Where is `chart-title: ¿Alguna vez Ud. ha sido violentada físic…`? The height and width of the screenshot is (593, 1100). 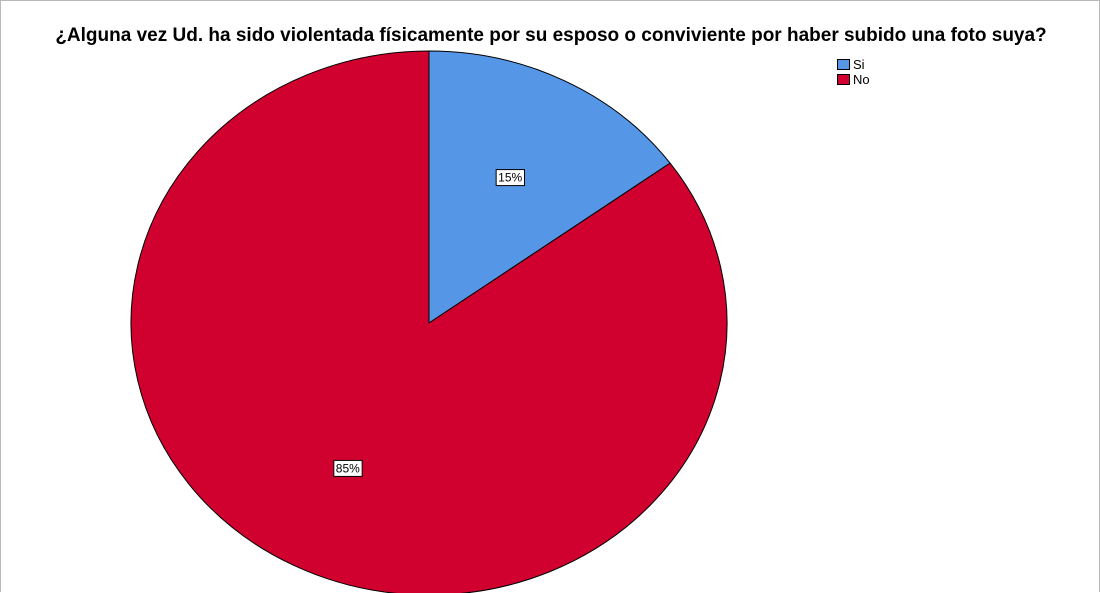 chart-title: ¿Alguna vez Ud. ha sido violentada físic… is located at coordinates (551, 35).